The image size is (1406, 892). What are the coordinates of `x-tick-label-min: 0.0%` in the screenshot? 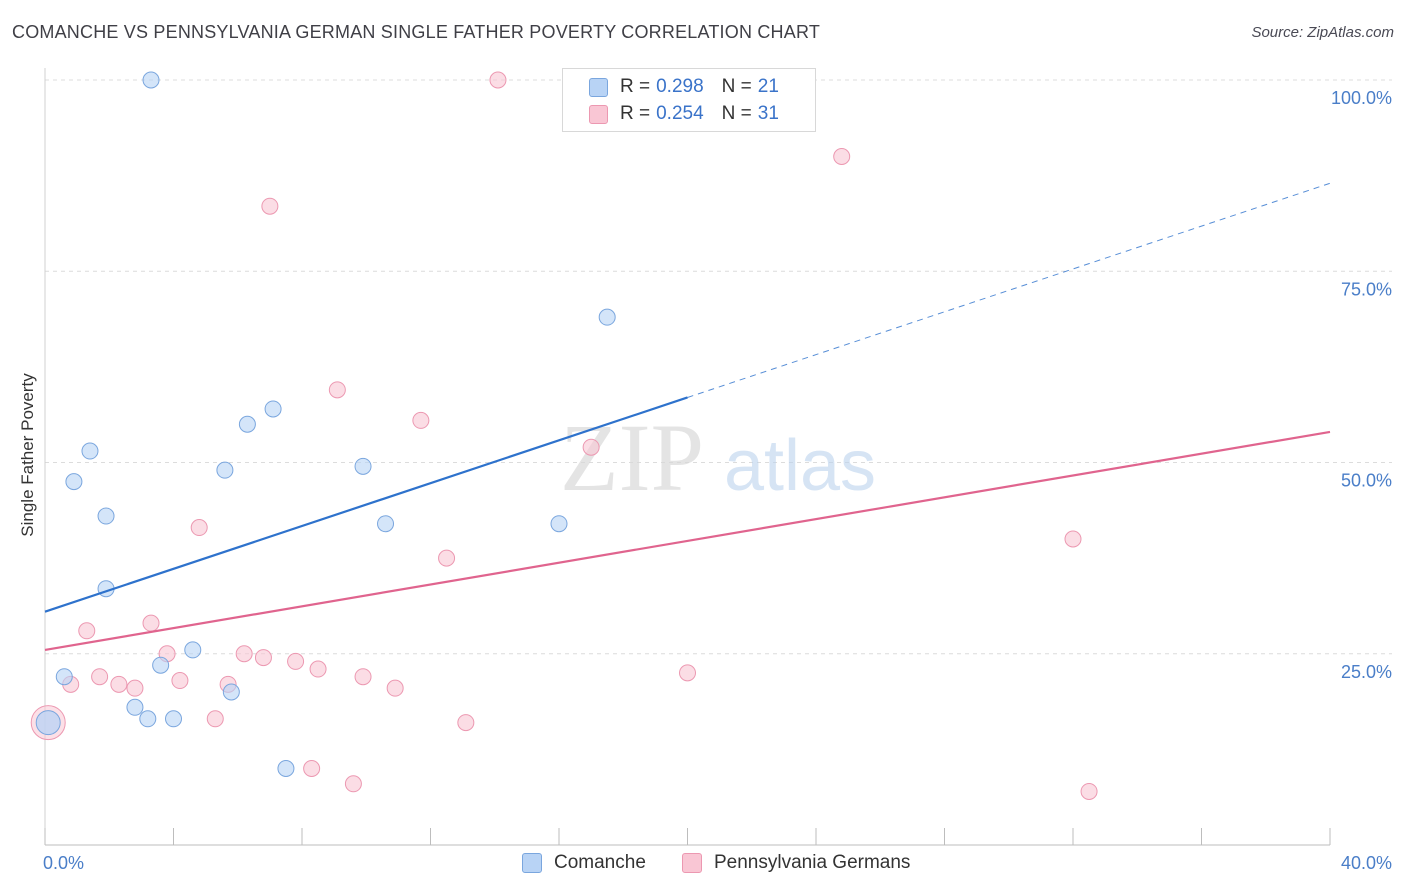 It's located at (63, 863).